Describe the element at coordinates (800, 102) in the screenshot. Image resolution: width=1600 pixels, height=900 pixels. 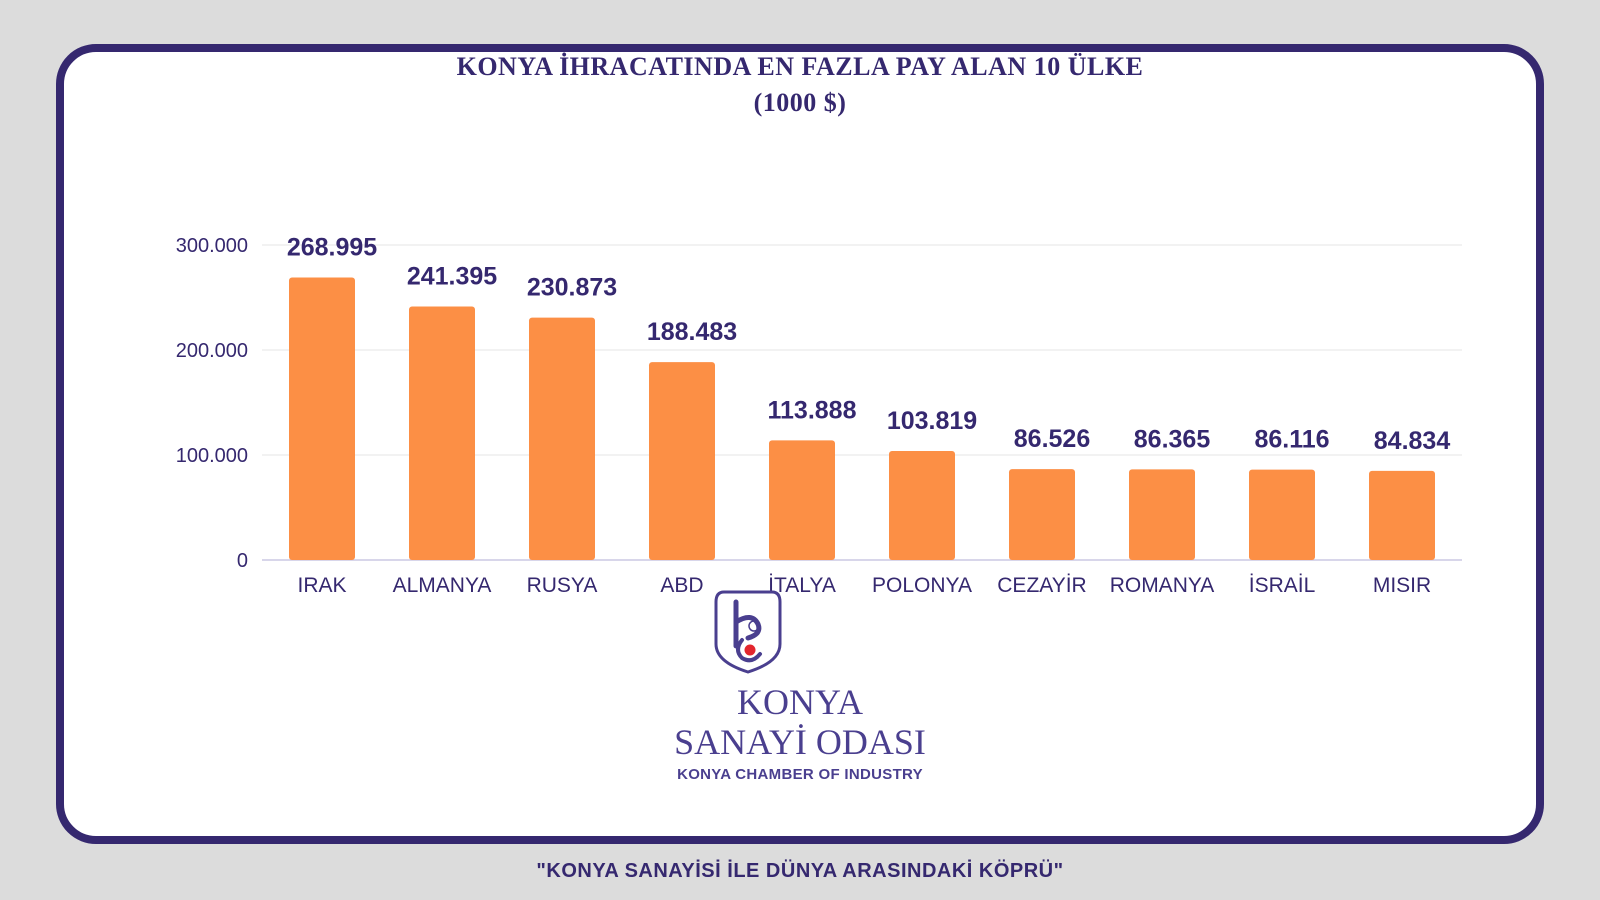
I see `chart-subtitle: (1000 $)` at that location.